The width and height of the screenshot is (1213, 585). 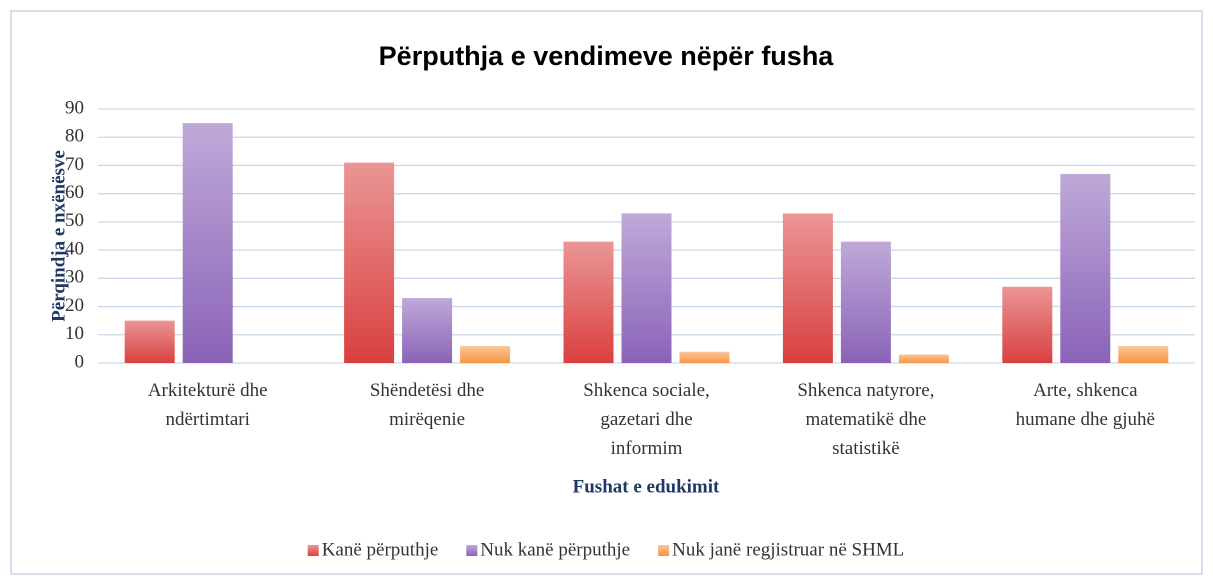 I want to click on legend-label: Kanë përputhje, so click(x=380, y=549).